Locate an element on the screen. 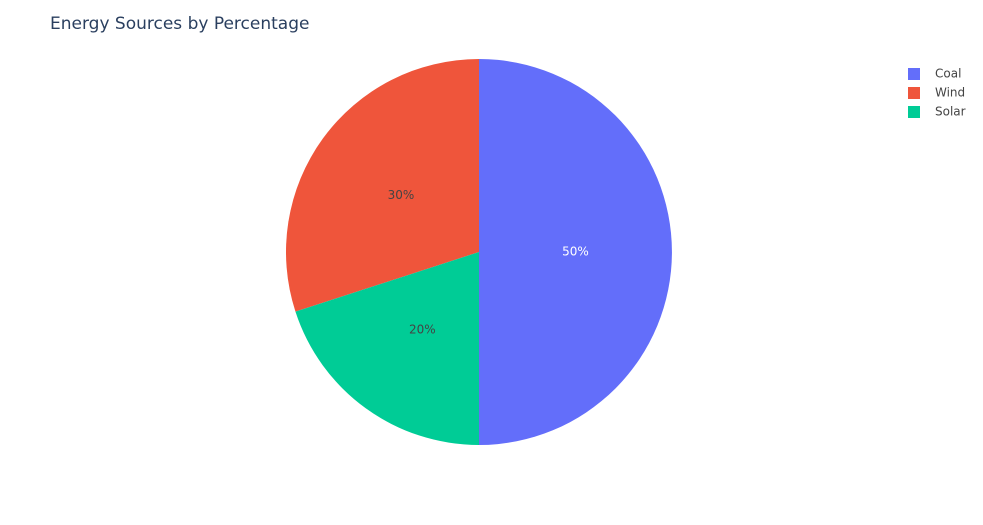  slice-label: 30% is located at coordinates (401, 195).